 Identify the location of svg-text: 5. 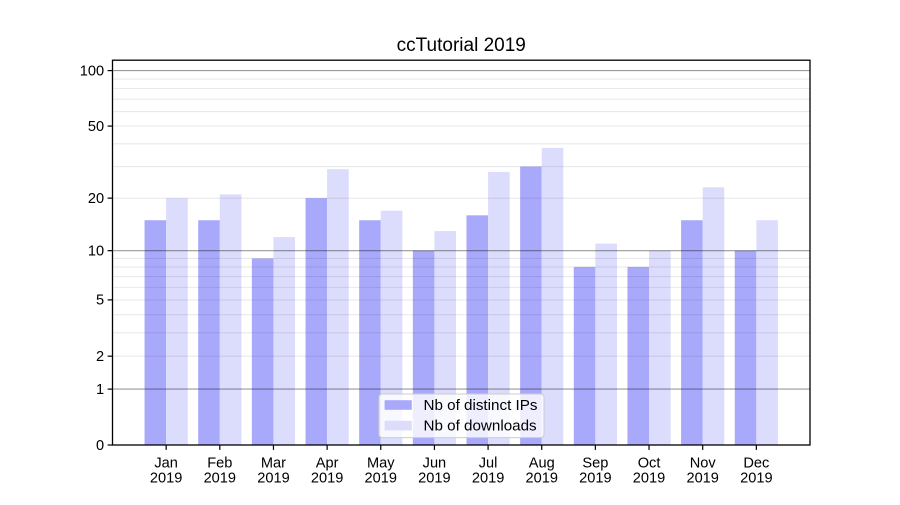
(100, 301).